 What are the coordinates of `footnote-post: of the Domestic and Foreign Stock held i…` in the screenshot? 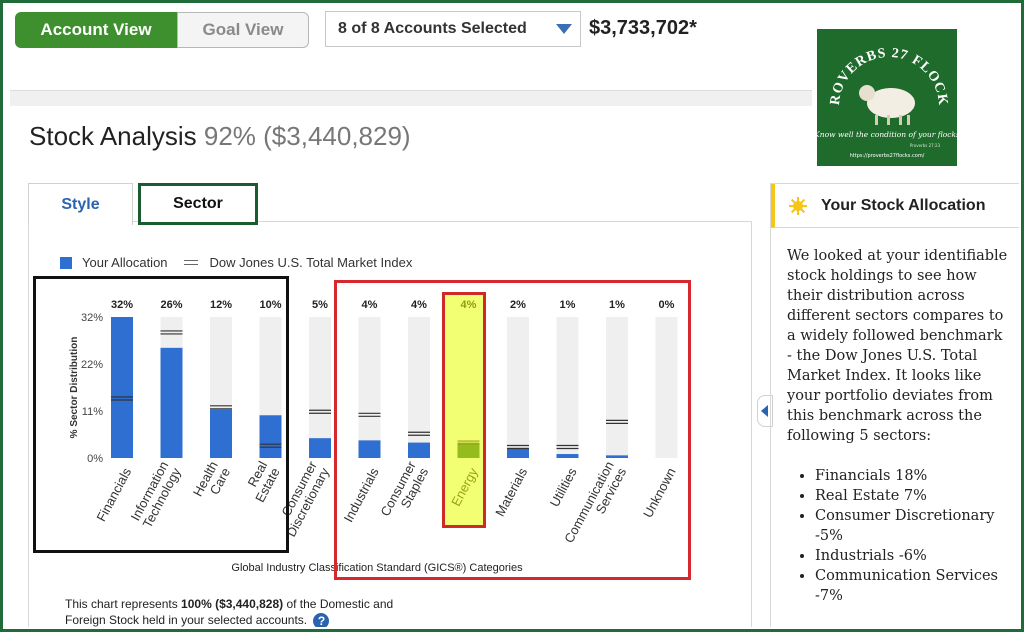 It's located at (229, 612).